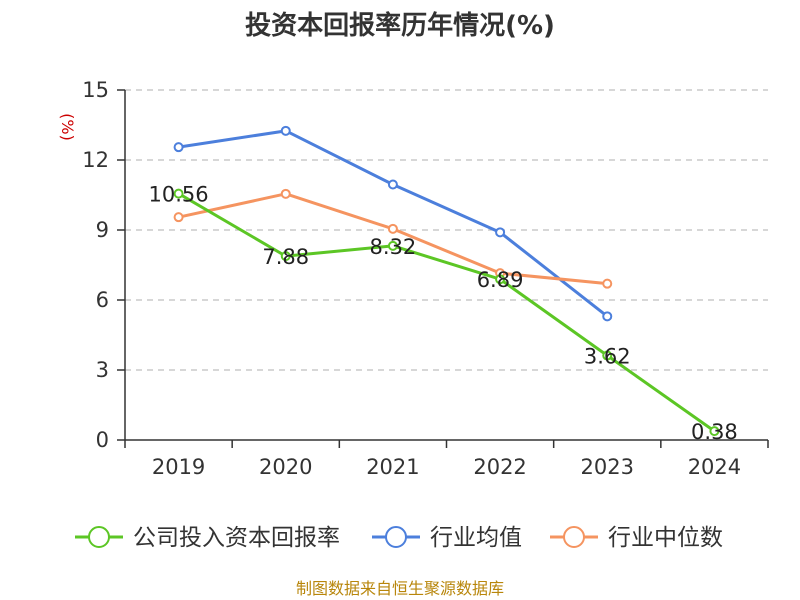 This screenshot has height=600, width=800. Describe the element at coordinates (67, 127) in the screenshot. I see `y-axis-unit-label: (%)` at that location.